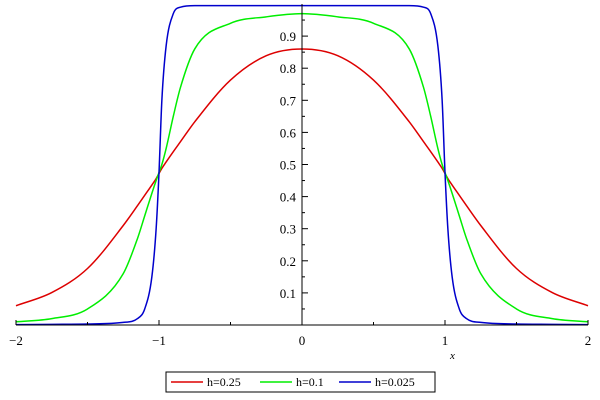 The width and height of the screenshot is (600, 400). Describe the element at coordinates (288, 197) in the screenshot. I see `y-tick-label: 0.4` at that location.